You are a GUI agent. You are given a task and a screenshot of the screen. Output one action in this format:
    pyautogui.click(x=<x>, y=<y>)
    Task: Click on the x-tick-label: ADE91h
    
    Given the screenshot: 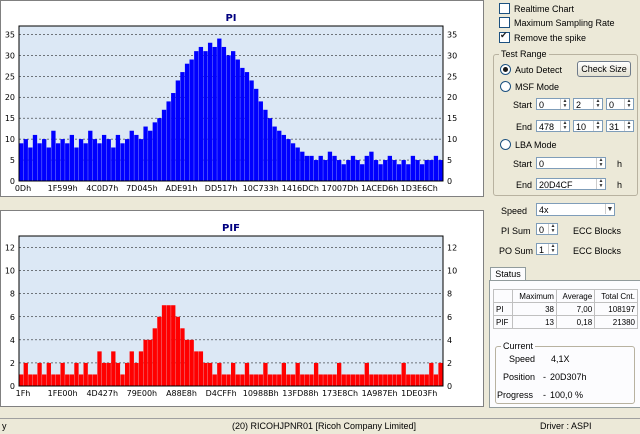 What is the action you would take?
    pyautogui.click(x=182, y=188)
    